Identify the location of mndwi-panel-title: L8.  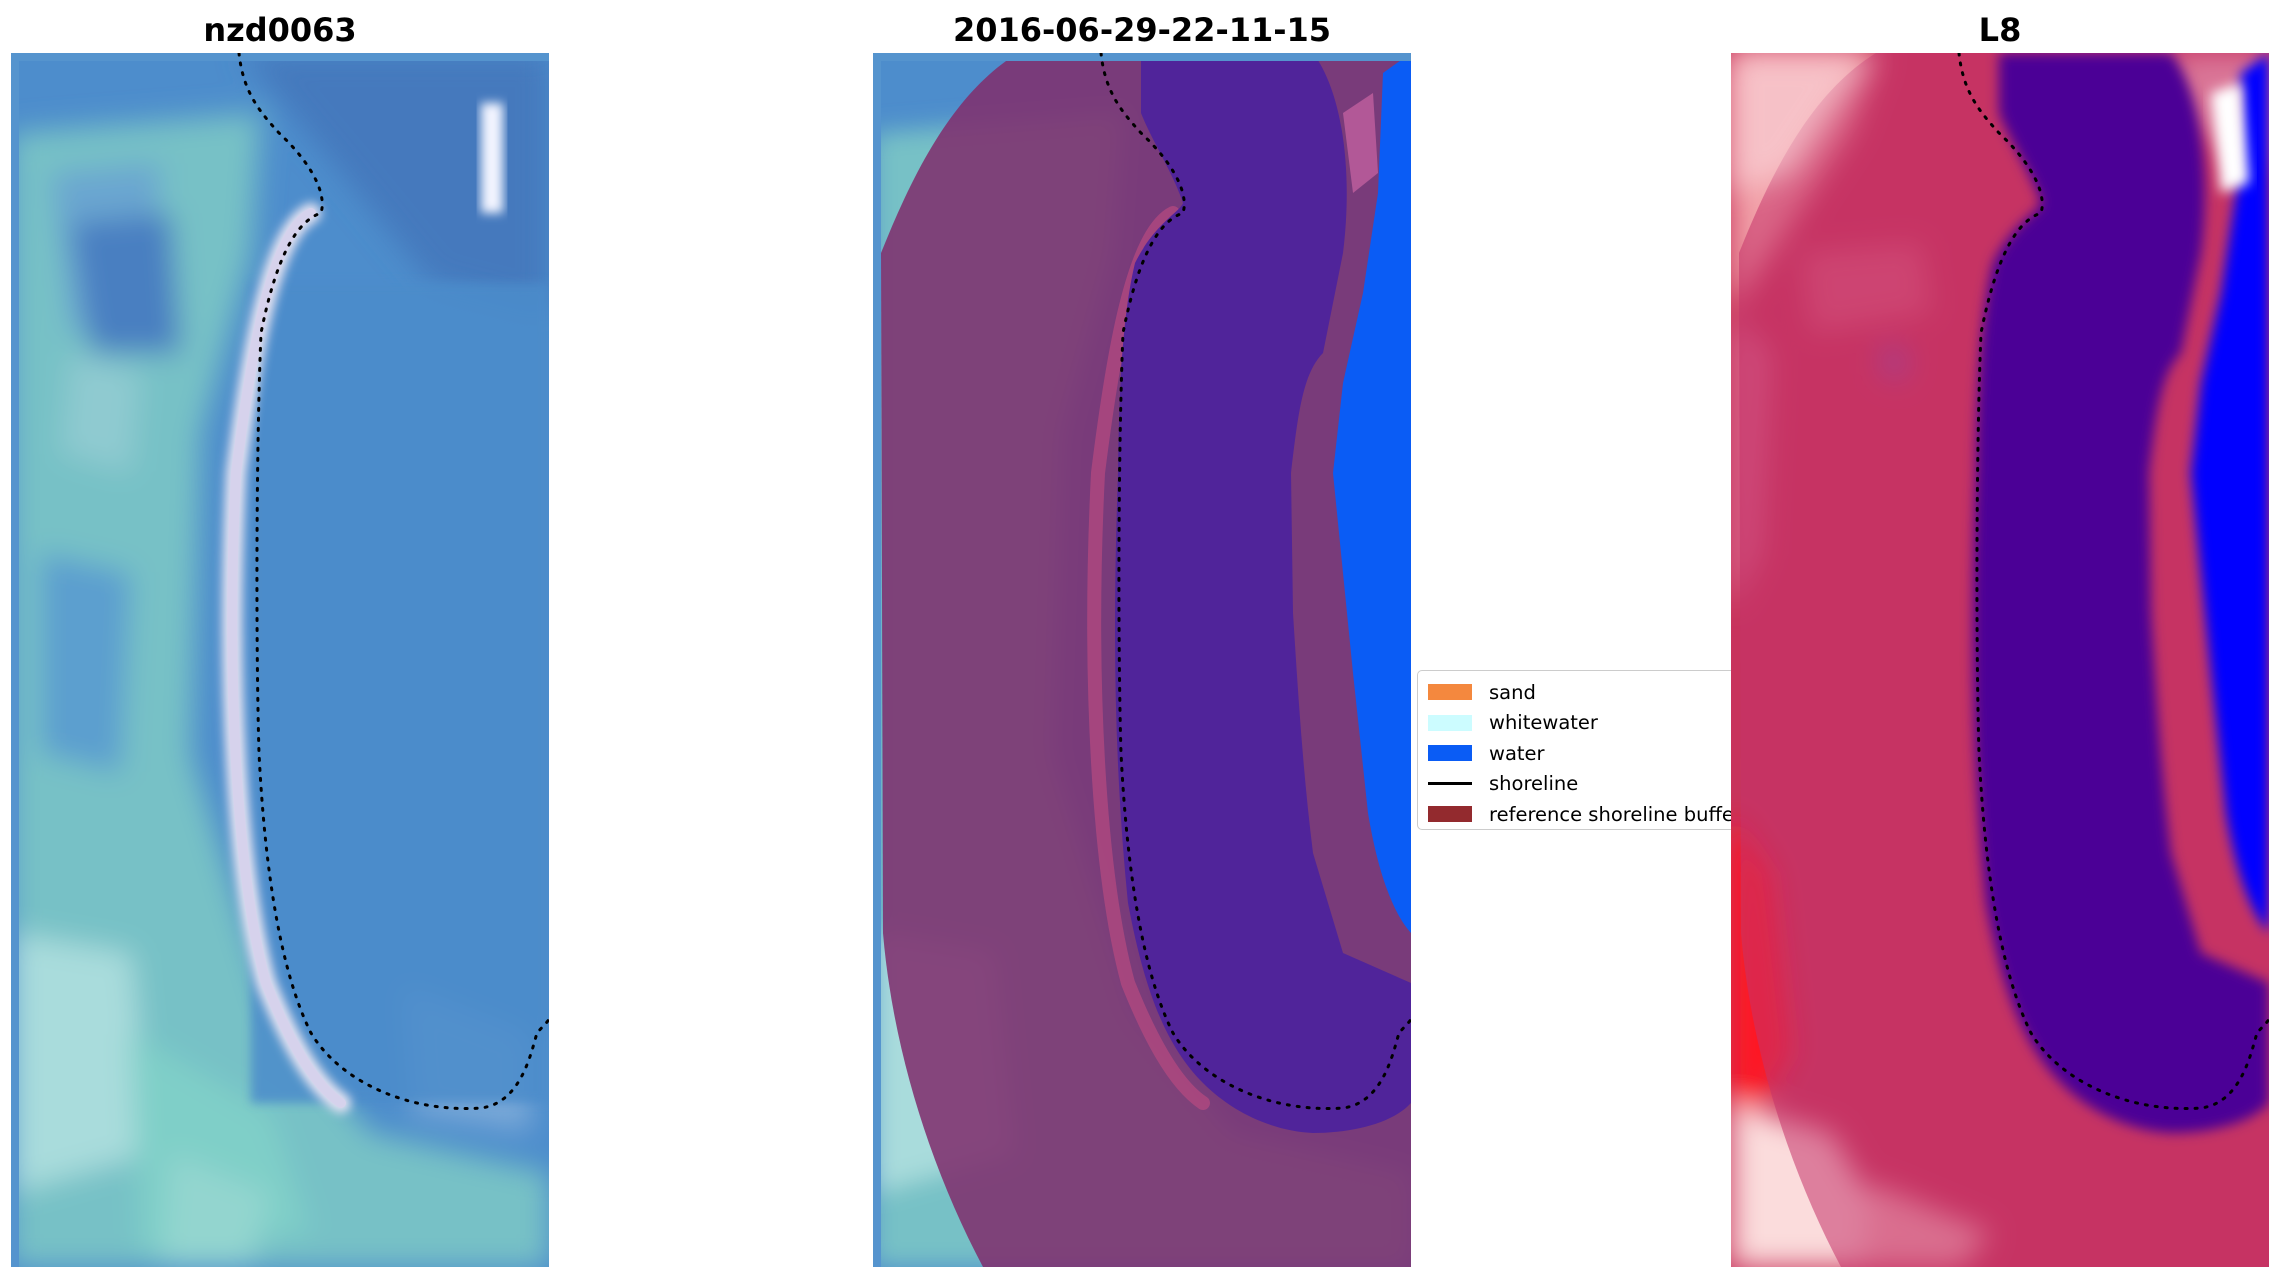
(2000, 30).